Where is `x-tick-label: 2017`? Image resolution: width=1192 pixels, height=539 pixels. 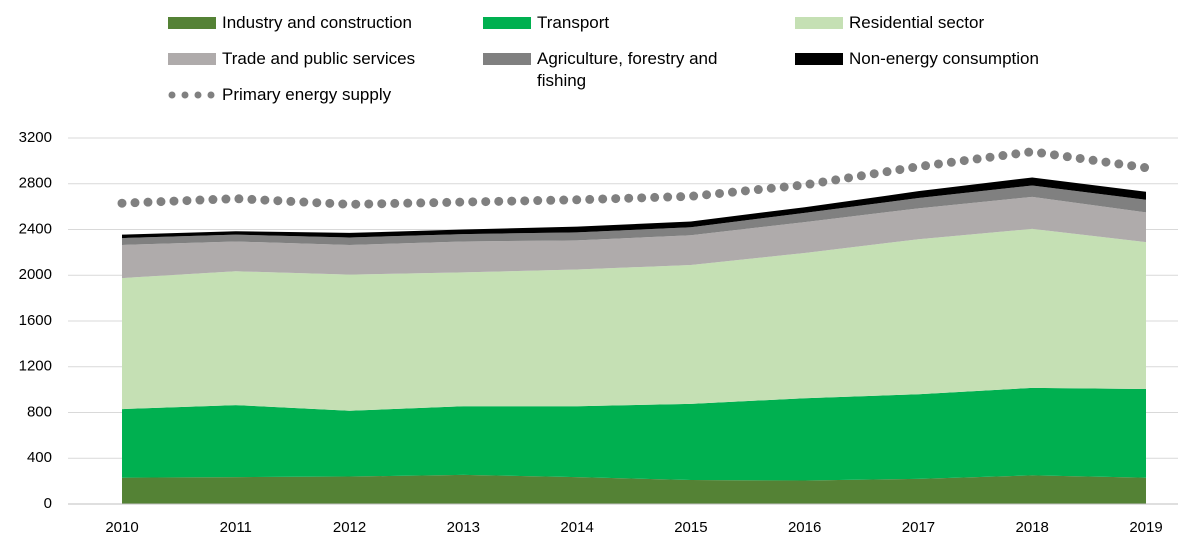 x-tick-label: 2017 is located at coordinates (918, 527).